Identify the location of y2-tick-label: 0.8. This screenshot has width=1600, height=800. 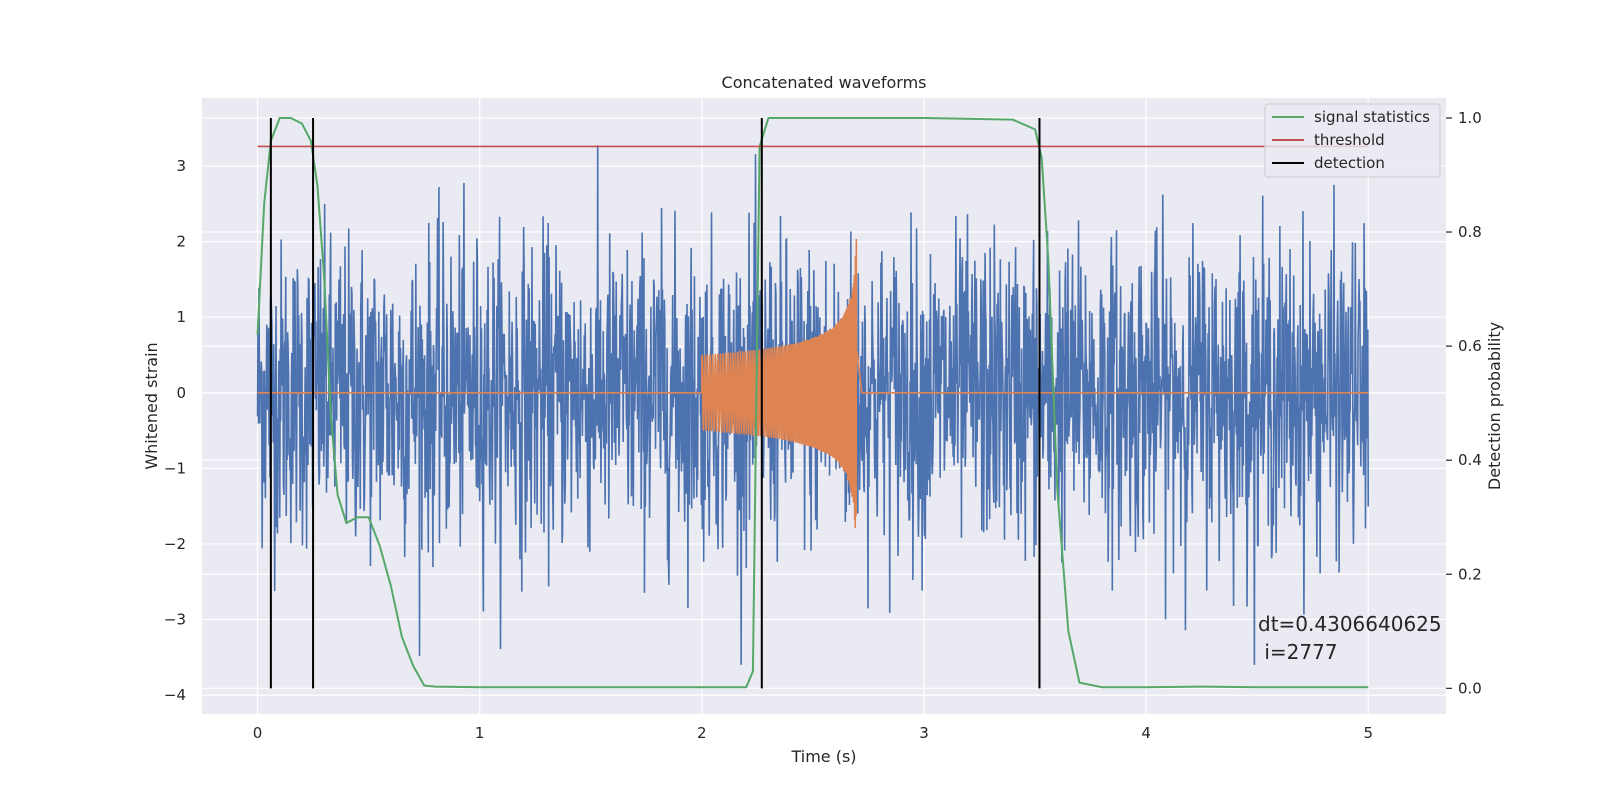
(1470, 232).